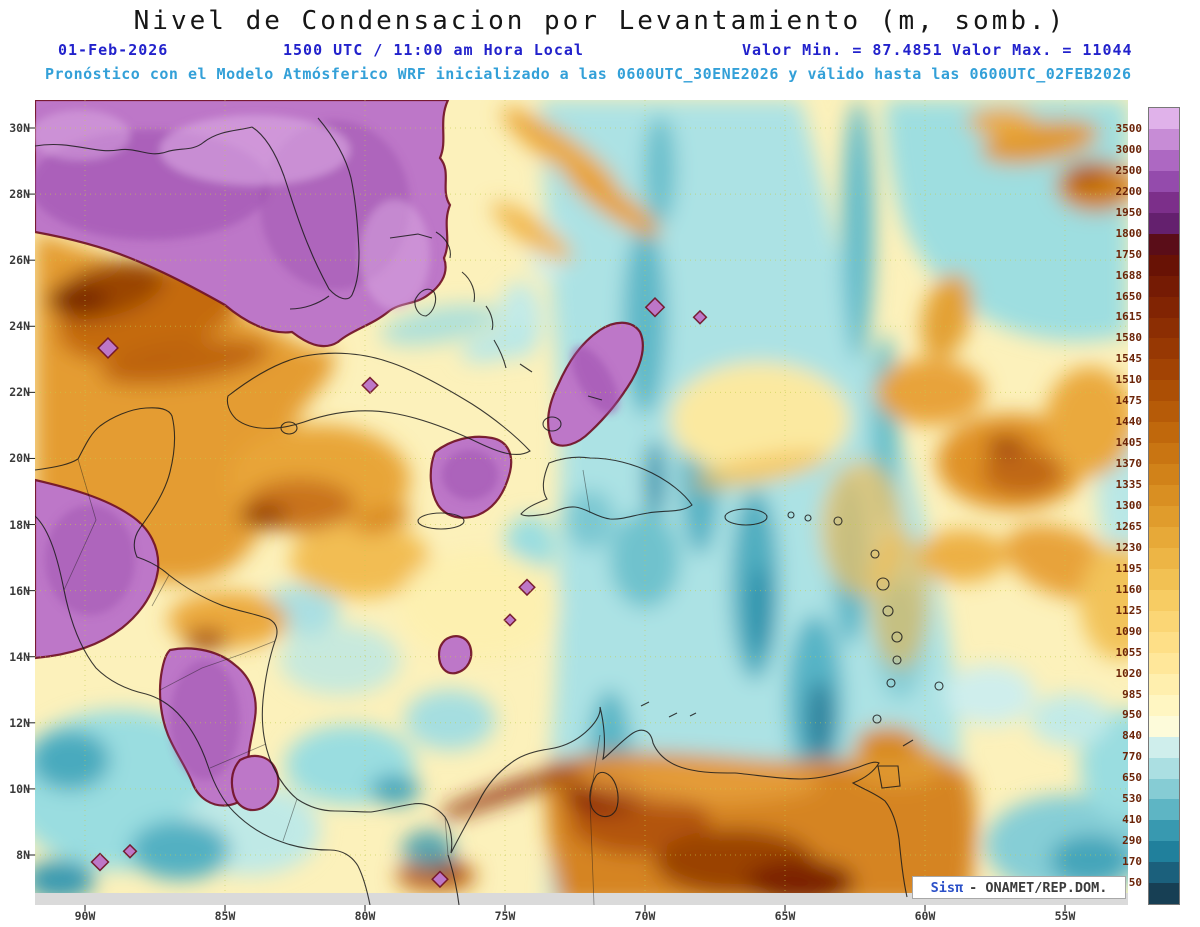  I want to click on header-valid-time: 1500 UTC / 11:00 am Hora Local, so click(433, 50).